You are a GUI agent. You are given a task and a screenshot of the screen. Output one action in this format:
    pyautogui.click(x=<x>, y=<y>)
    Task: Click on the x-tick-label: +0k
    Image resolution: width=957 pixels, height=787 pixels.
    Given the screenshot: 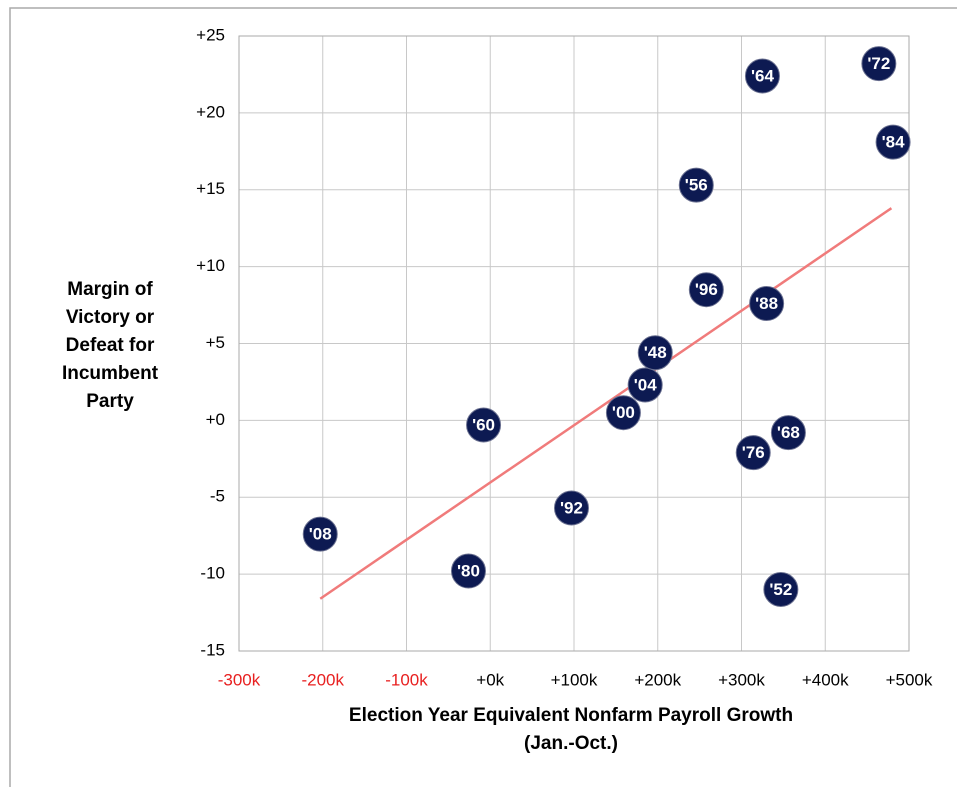 What is the action you would take?
    pyautogui.click(x=490, y=679)
    